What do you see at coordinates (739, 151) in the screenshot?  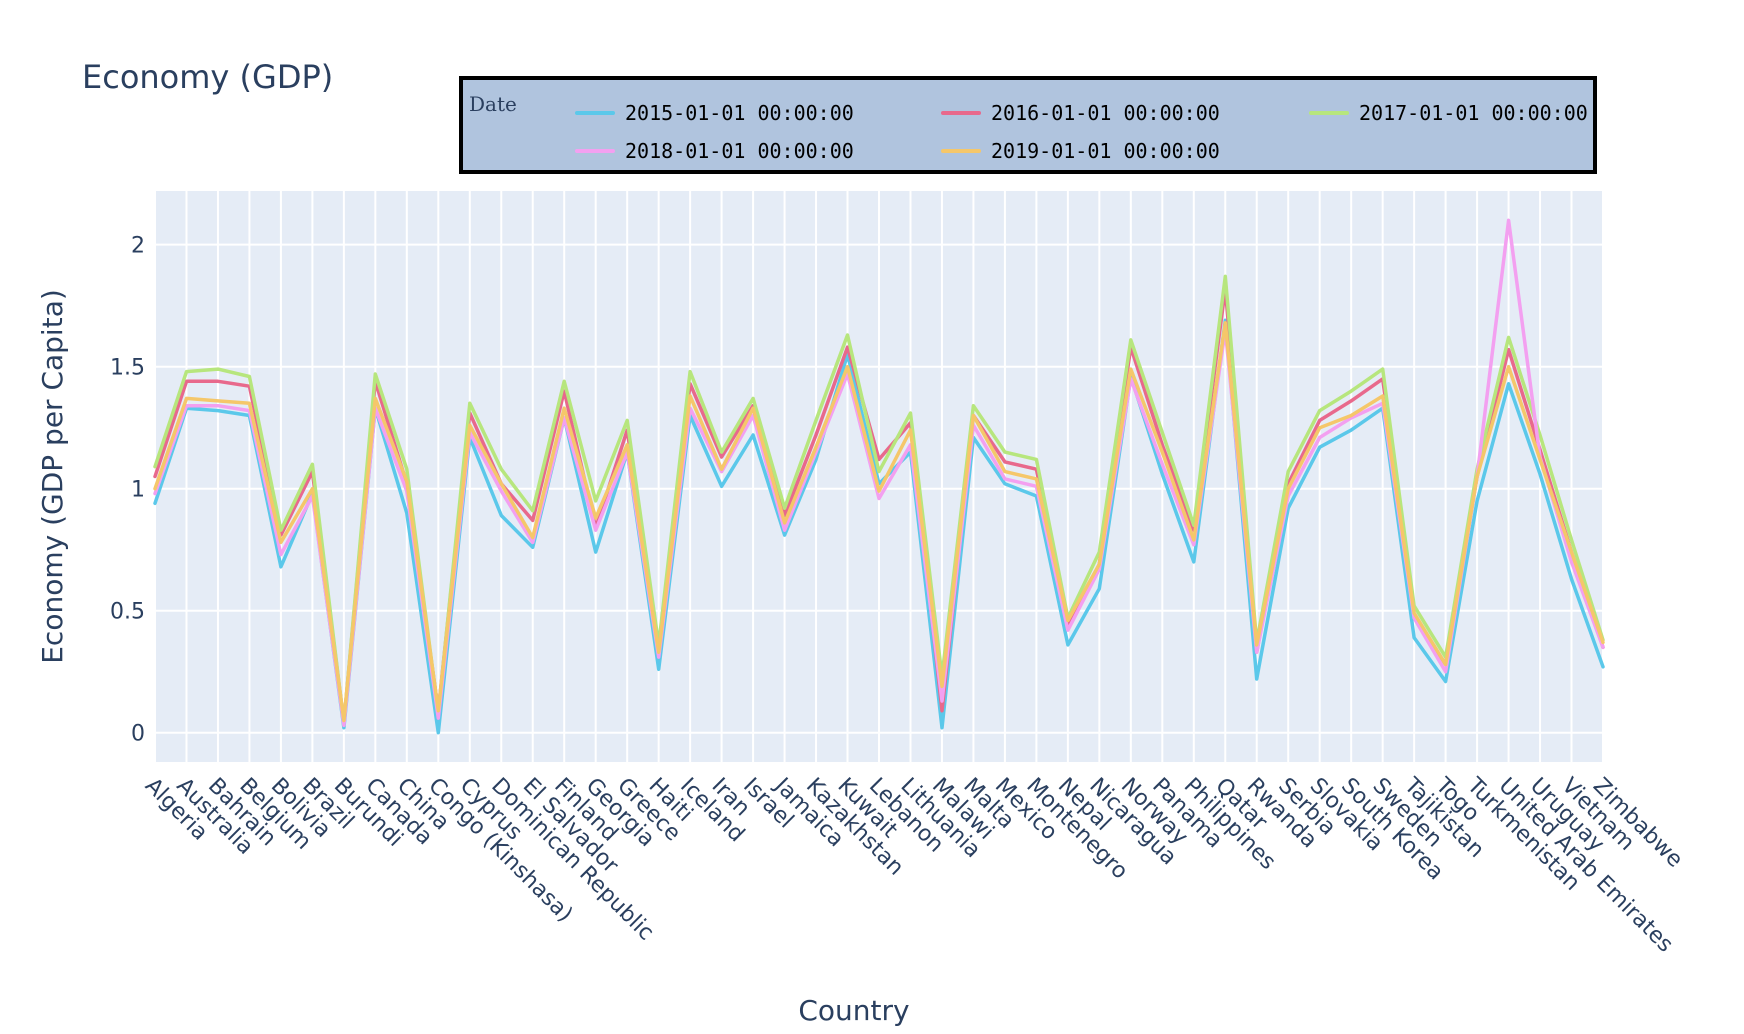 I see `legend-label: 2018-01-01 00:00:00` at bounding box center [739, 151].